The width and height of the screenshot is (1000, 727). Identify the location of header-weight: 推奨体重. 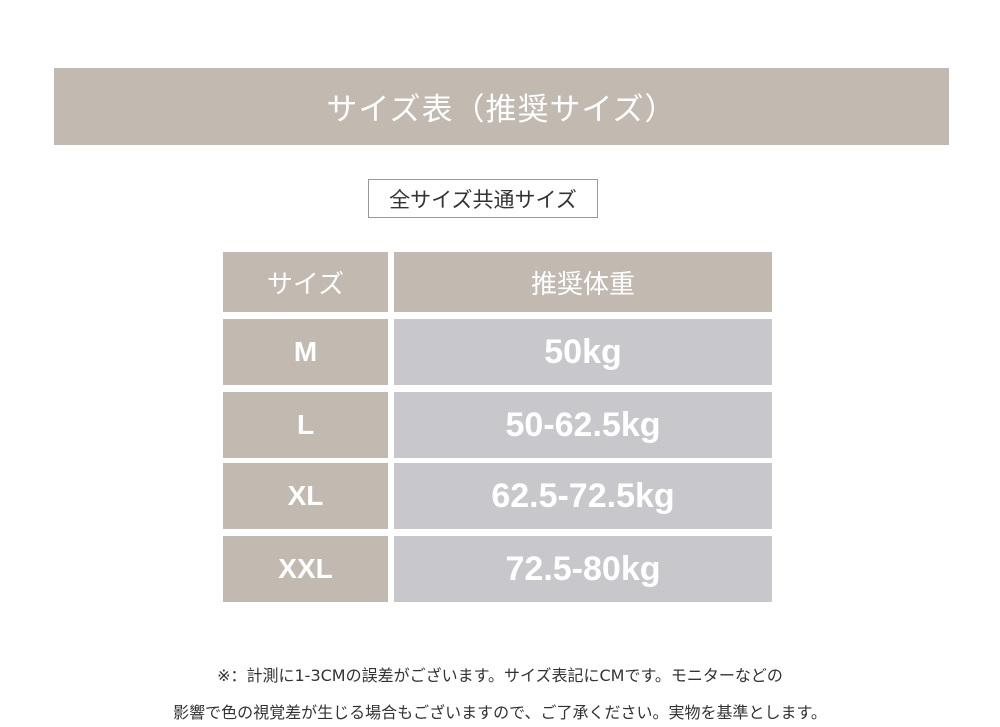
(583, 282).